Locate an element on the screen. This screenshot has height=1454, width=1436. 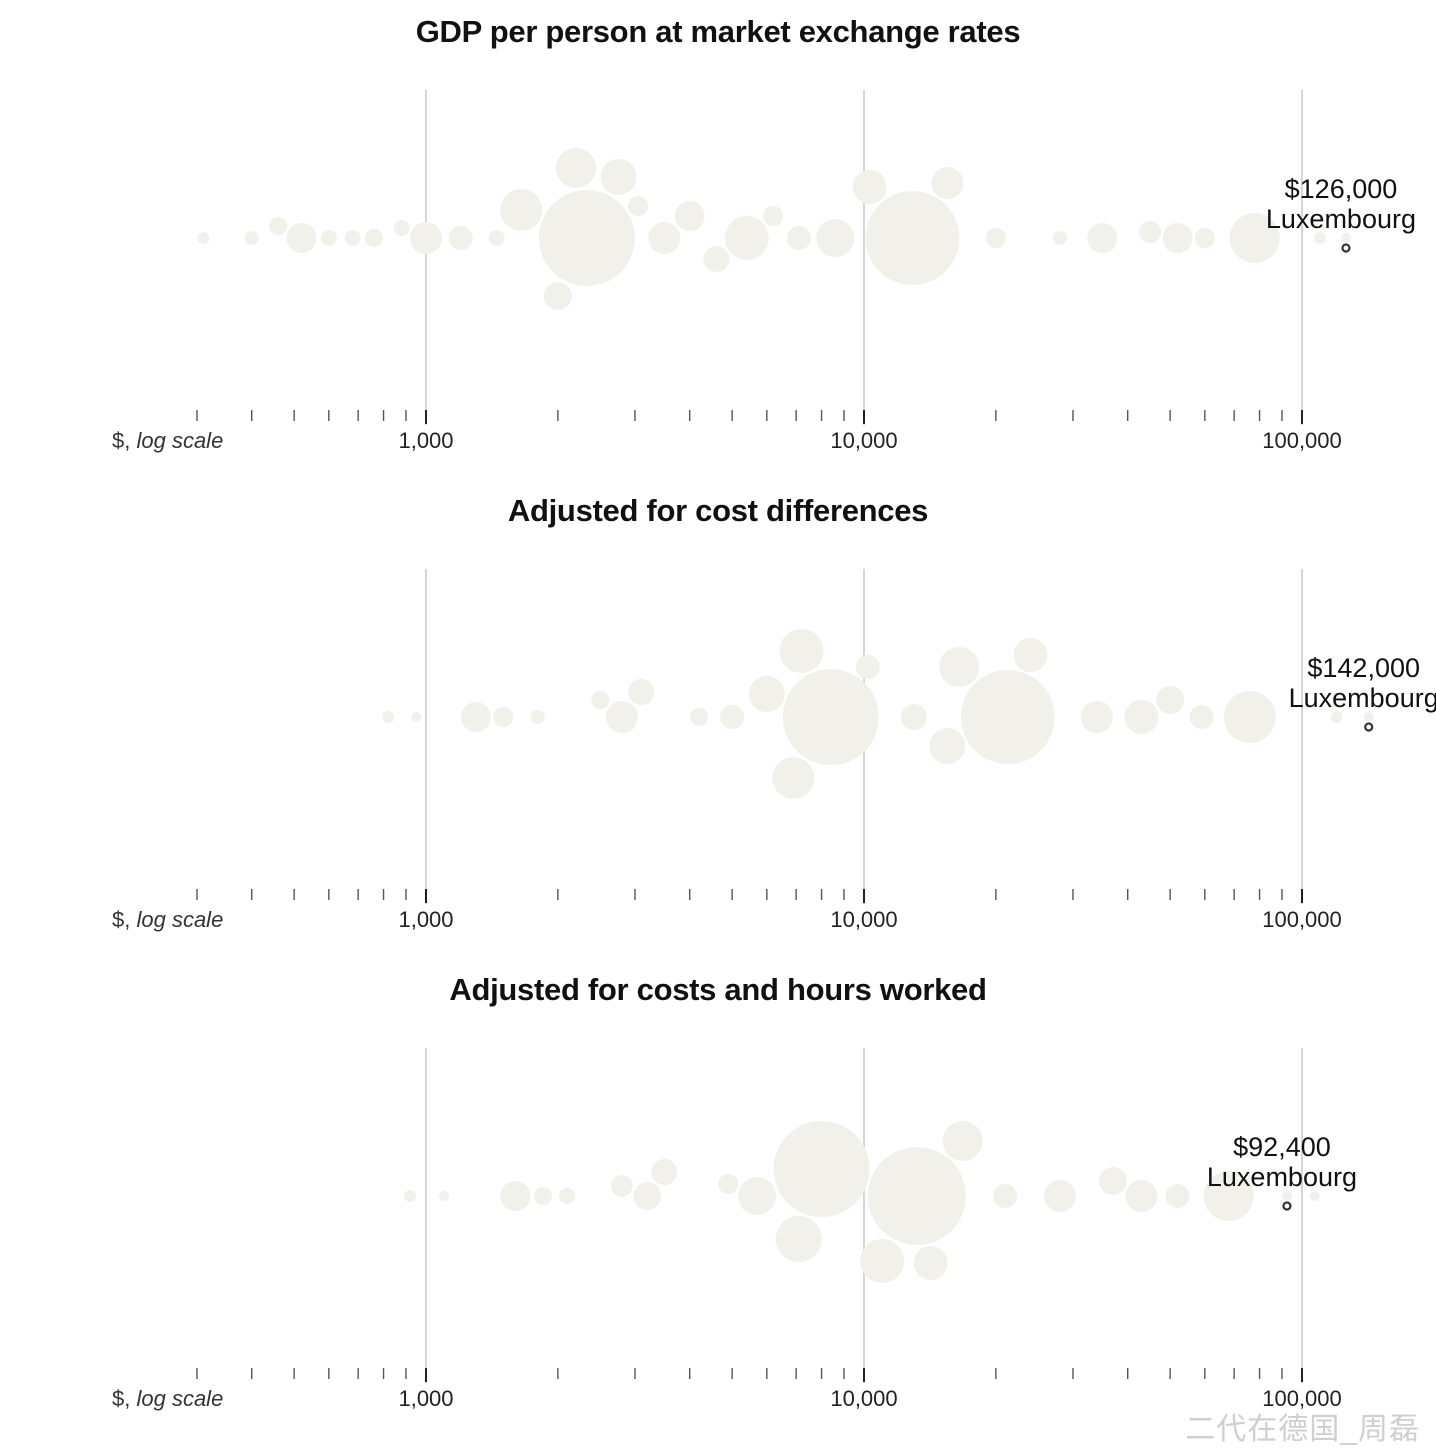
highlight-value: $142,000 is located at coordinates (1363, 668).